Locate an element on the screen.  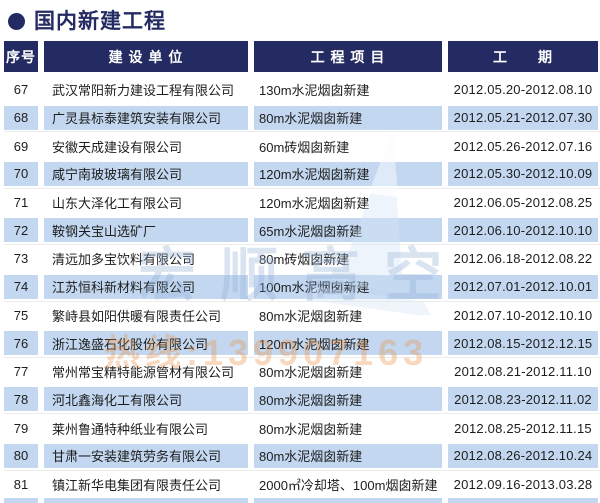
cell-no: 79 is located at coordinates (21, 428).